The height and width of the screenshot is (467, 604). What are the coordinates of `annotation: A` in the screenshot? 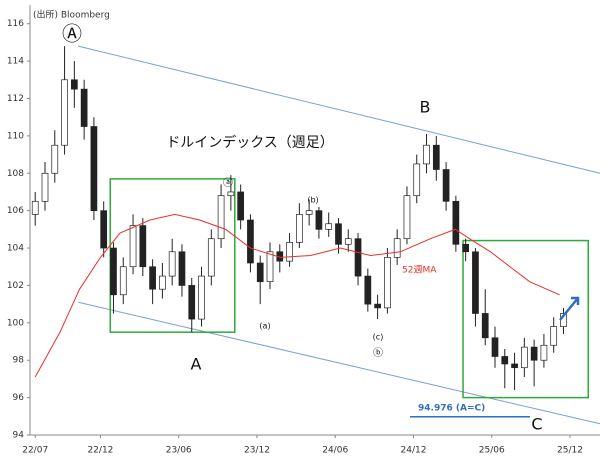 It's located at (196, 364).